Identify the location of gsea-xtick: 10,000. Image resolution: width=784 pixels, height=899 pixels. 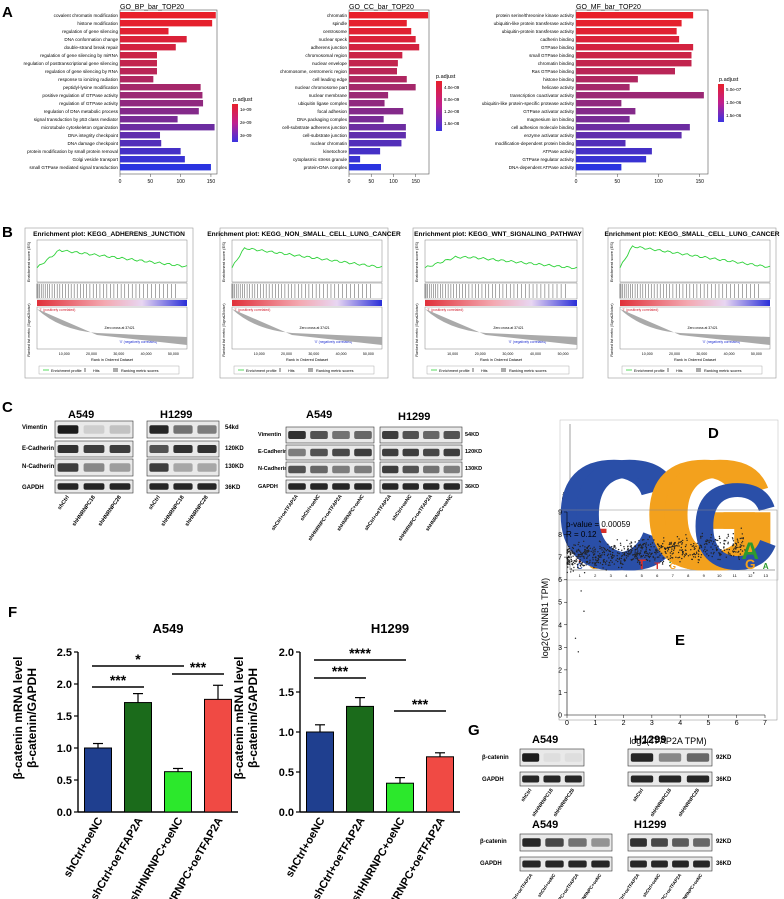
(452, 354).